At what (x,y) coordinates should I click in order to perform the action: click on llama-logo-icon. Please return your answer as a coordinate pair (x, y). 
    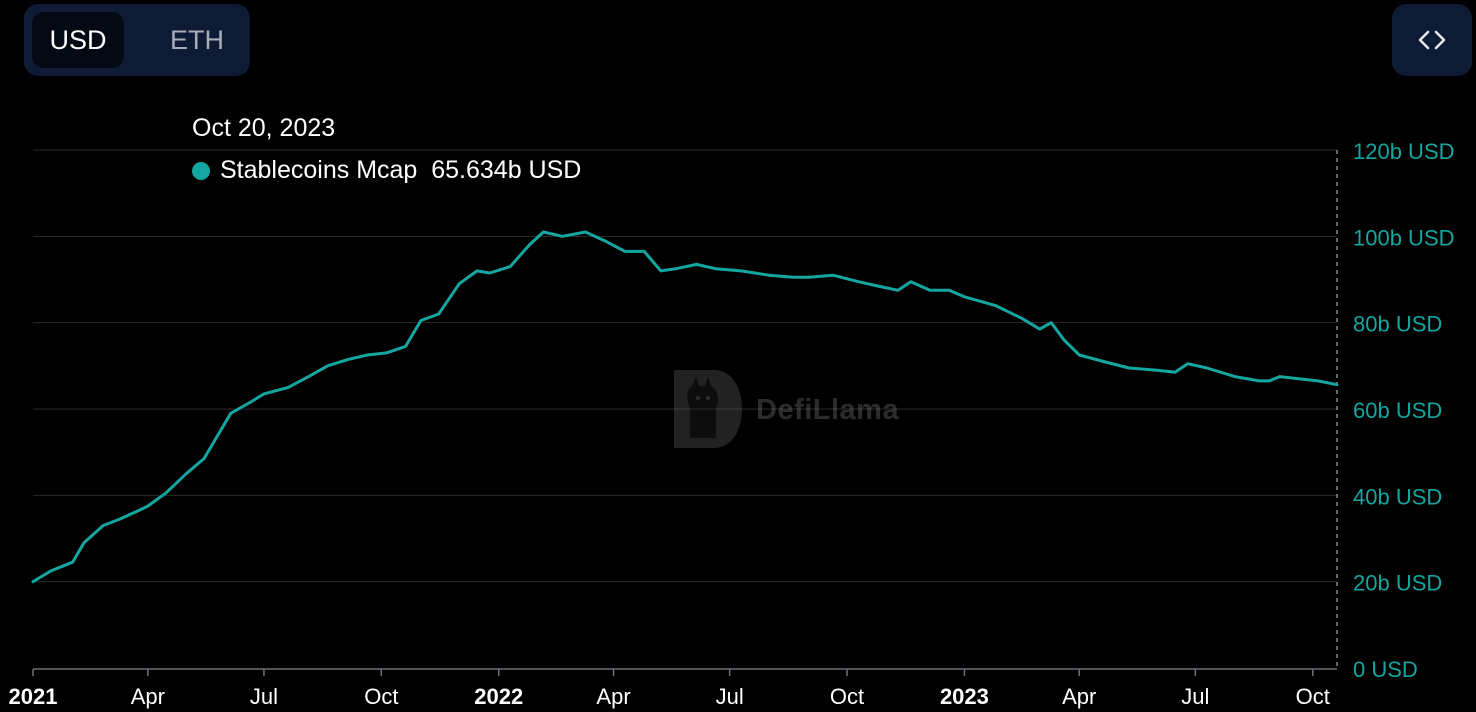
    Looking at the image, I should click on (708, 409).